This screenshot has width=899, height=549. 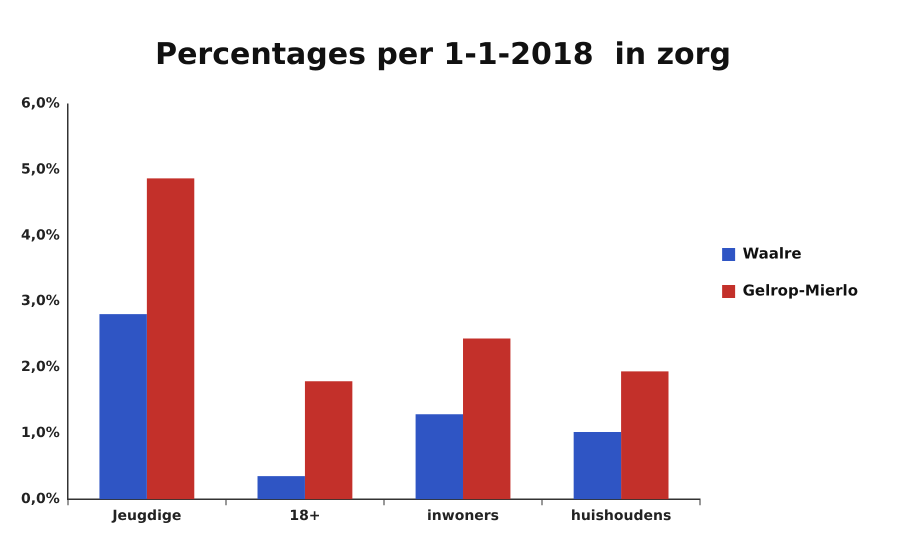 I want to click on x-tick-label: huishoudens, so click(x=621, y=516).